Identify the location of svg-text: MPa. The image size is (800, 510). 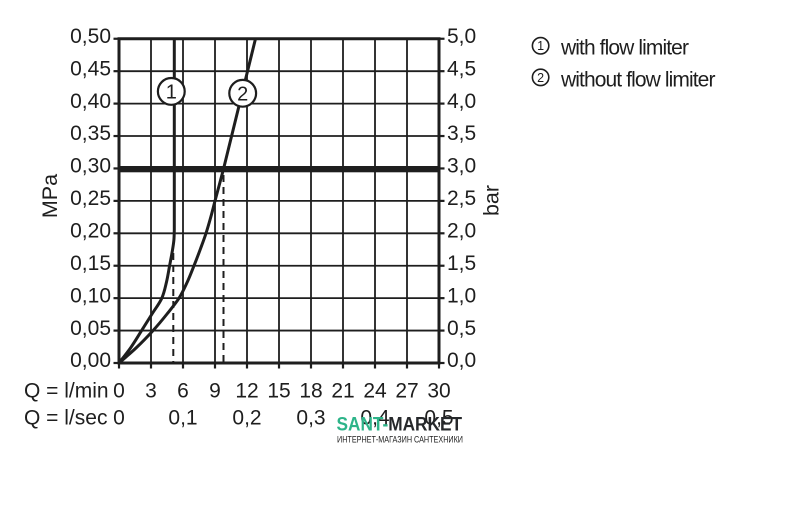
(50, 196).